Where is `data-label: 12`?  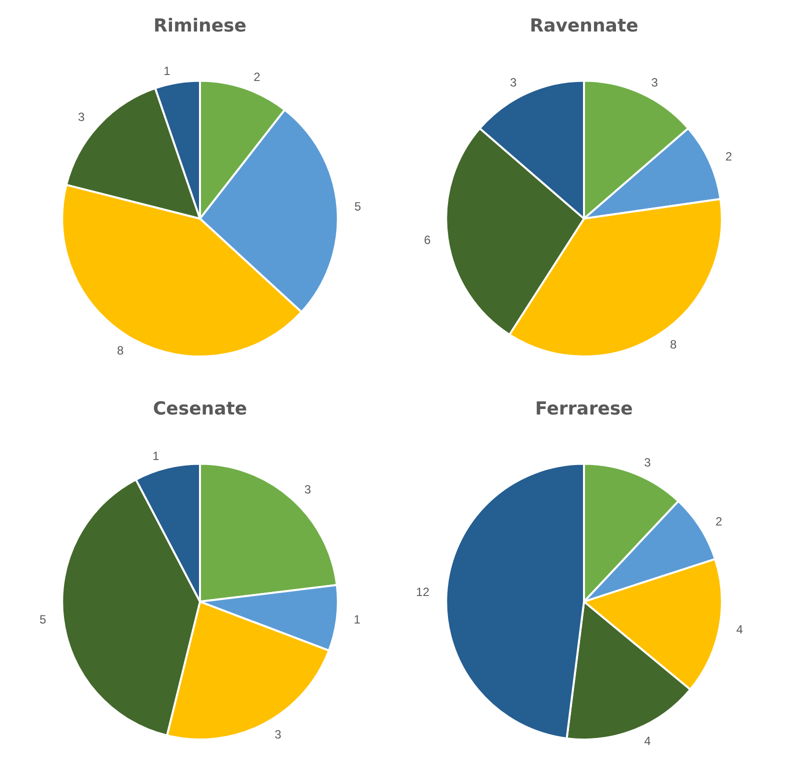
data-label: 12 is located at coordinates (423, 592).